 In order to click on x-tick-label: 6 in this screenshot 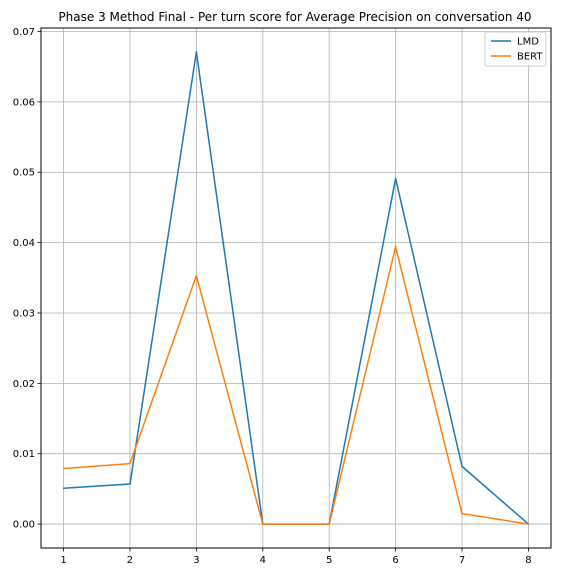, I will do `click(395, 560)`.